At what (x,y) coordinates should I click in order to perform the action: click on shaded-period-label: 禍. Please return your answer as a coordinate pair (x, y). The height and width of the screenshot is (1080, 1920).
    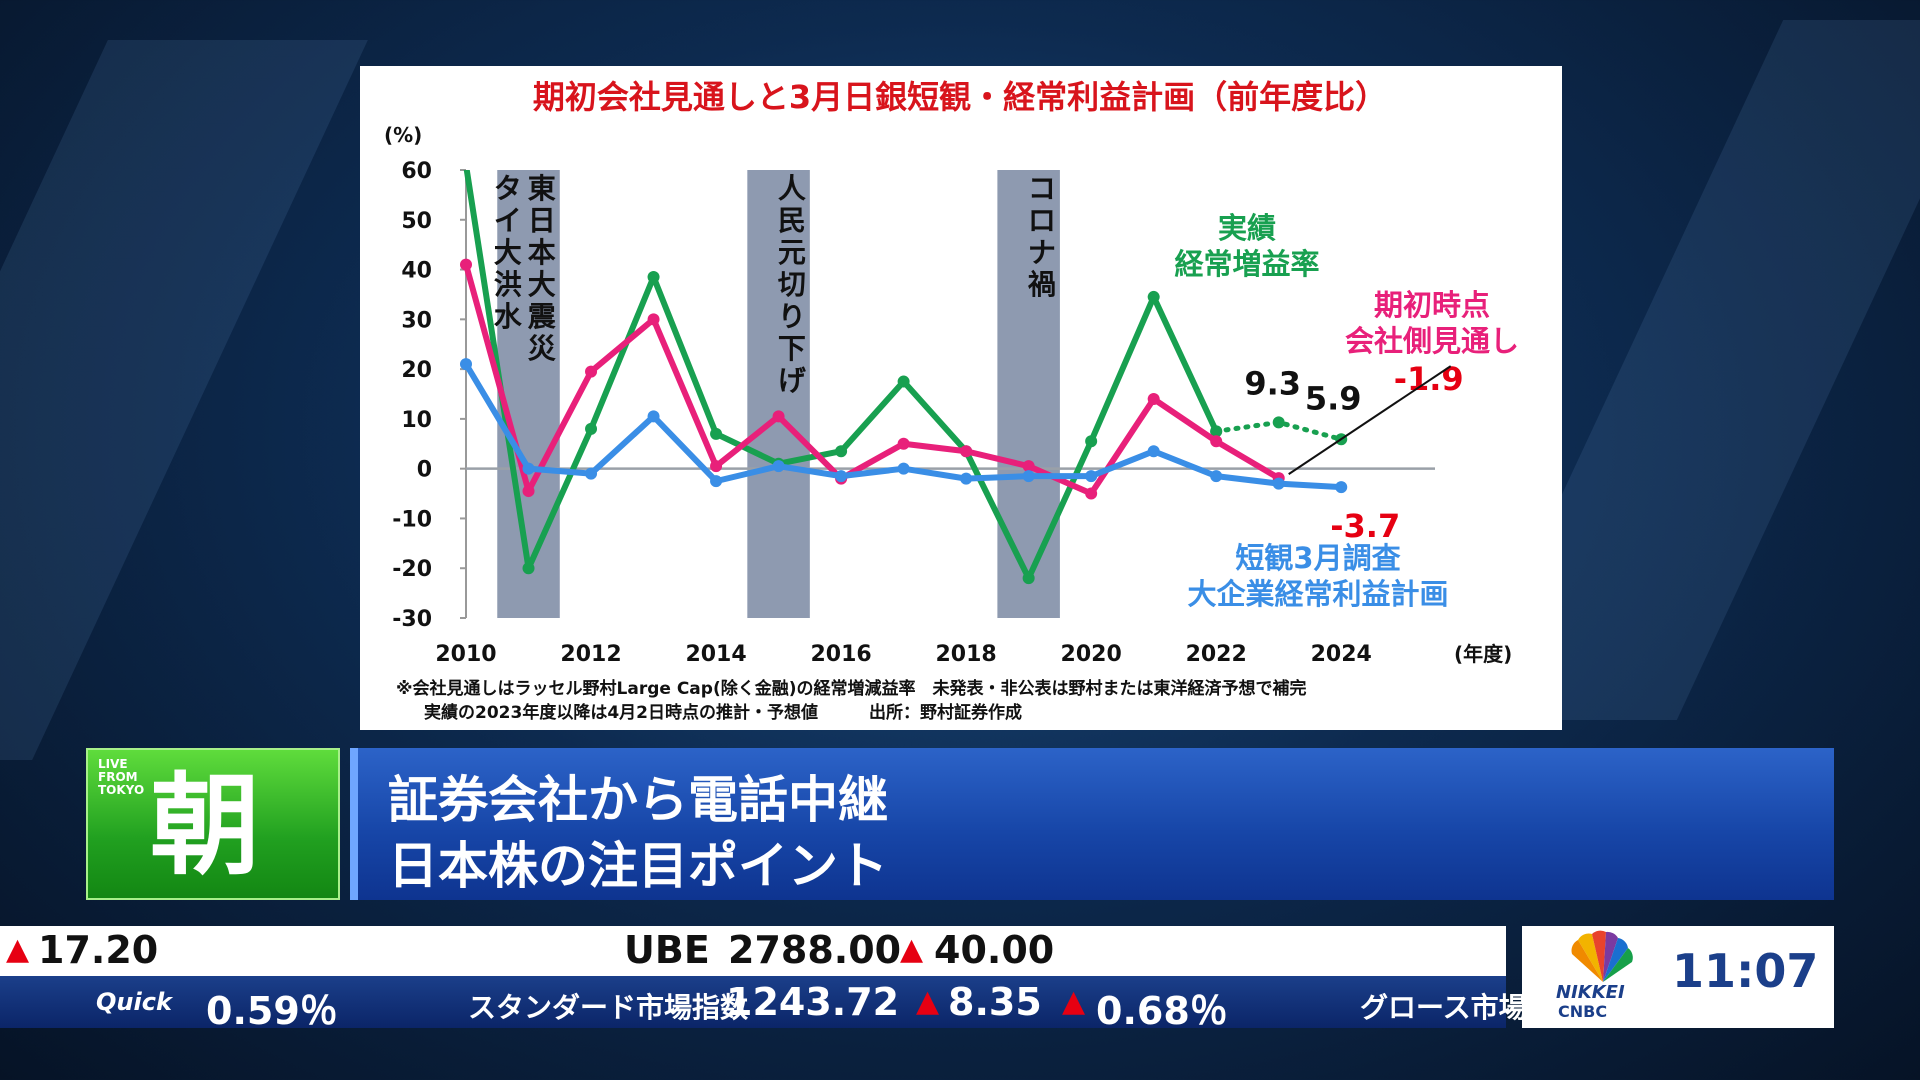
    Looking at the image, I should click on (1042, 284).